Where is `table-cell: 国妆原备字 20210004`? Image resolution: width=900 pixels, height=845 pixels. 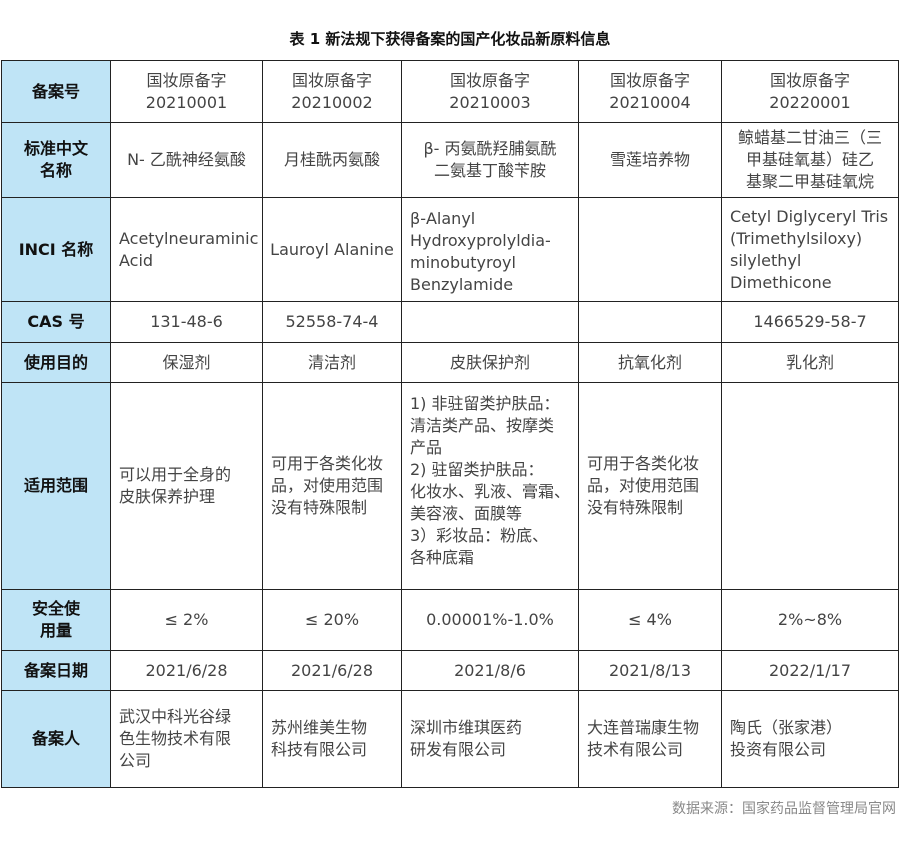 table-cell: 国妆原备字 20210004 is located at coordinates (650, 91).